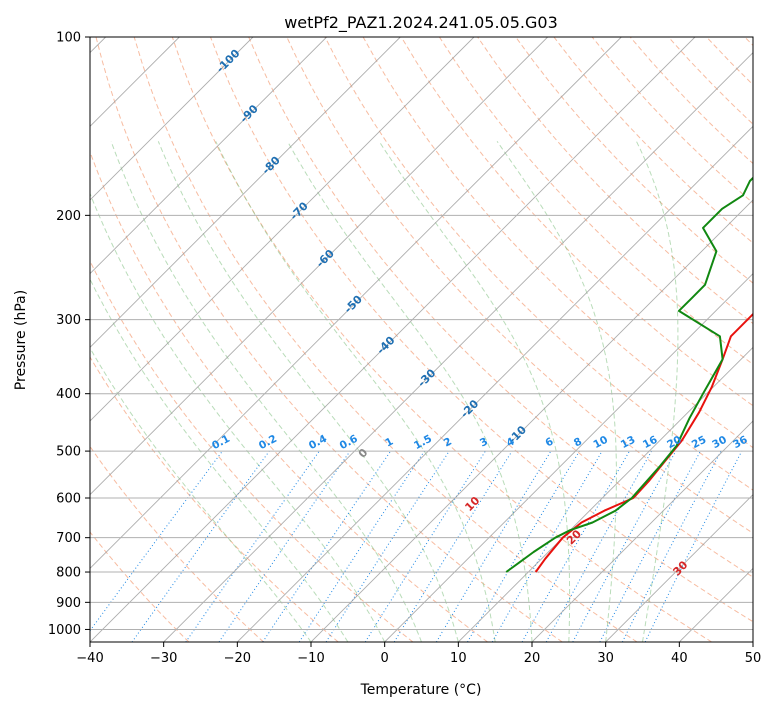 Image resolution: width=775 pixels, height=708 pixels. Describe the element at coordinates (21, 340) in the screenshot. I see `y-axis-label: Pressure (hPa)` at that location.